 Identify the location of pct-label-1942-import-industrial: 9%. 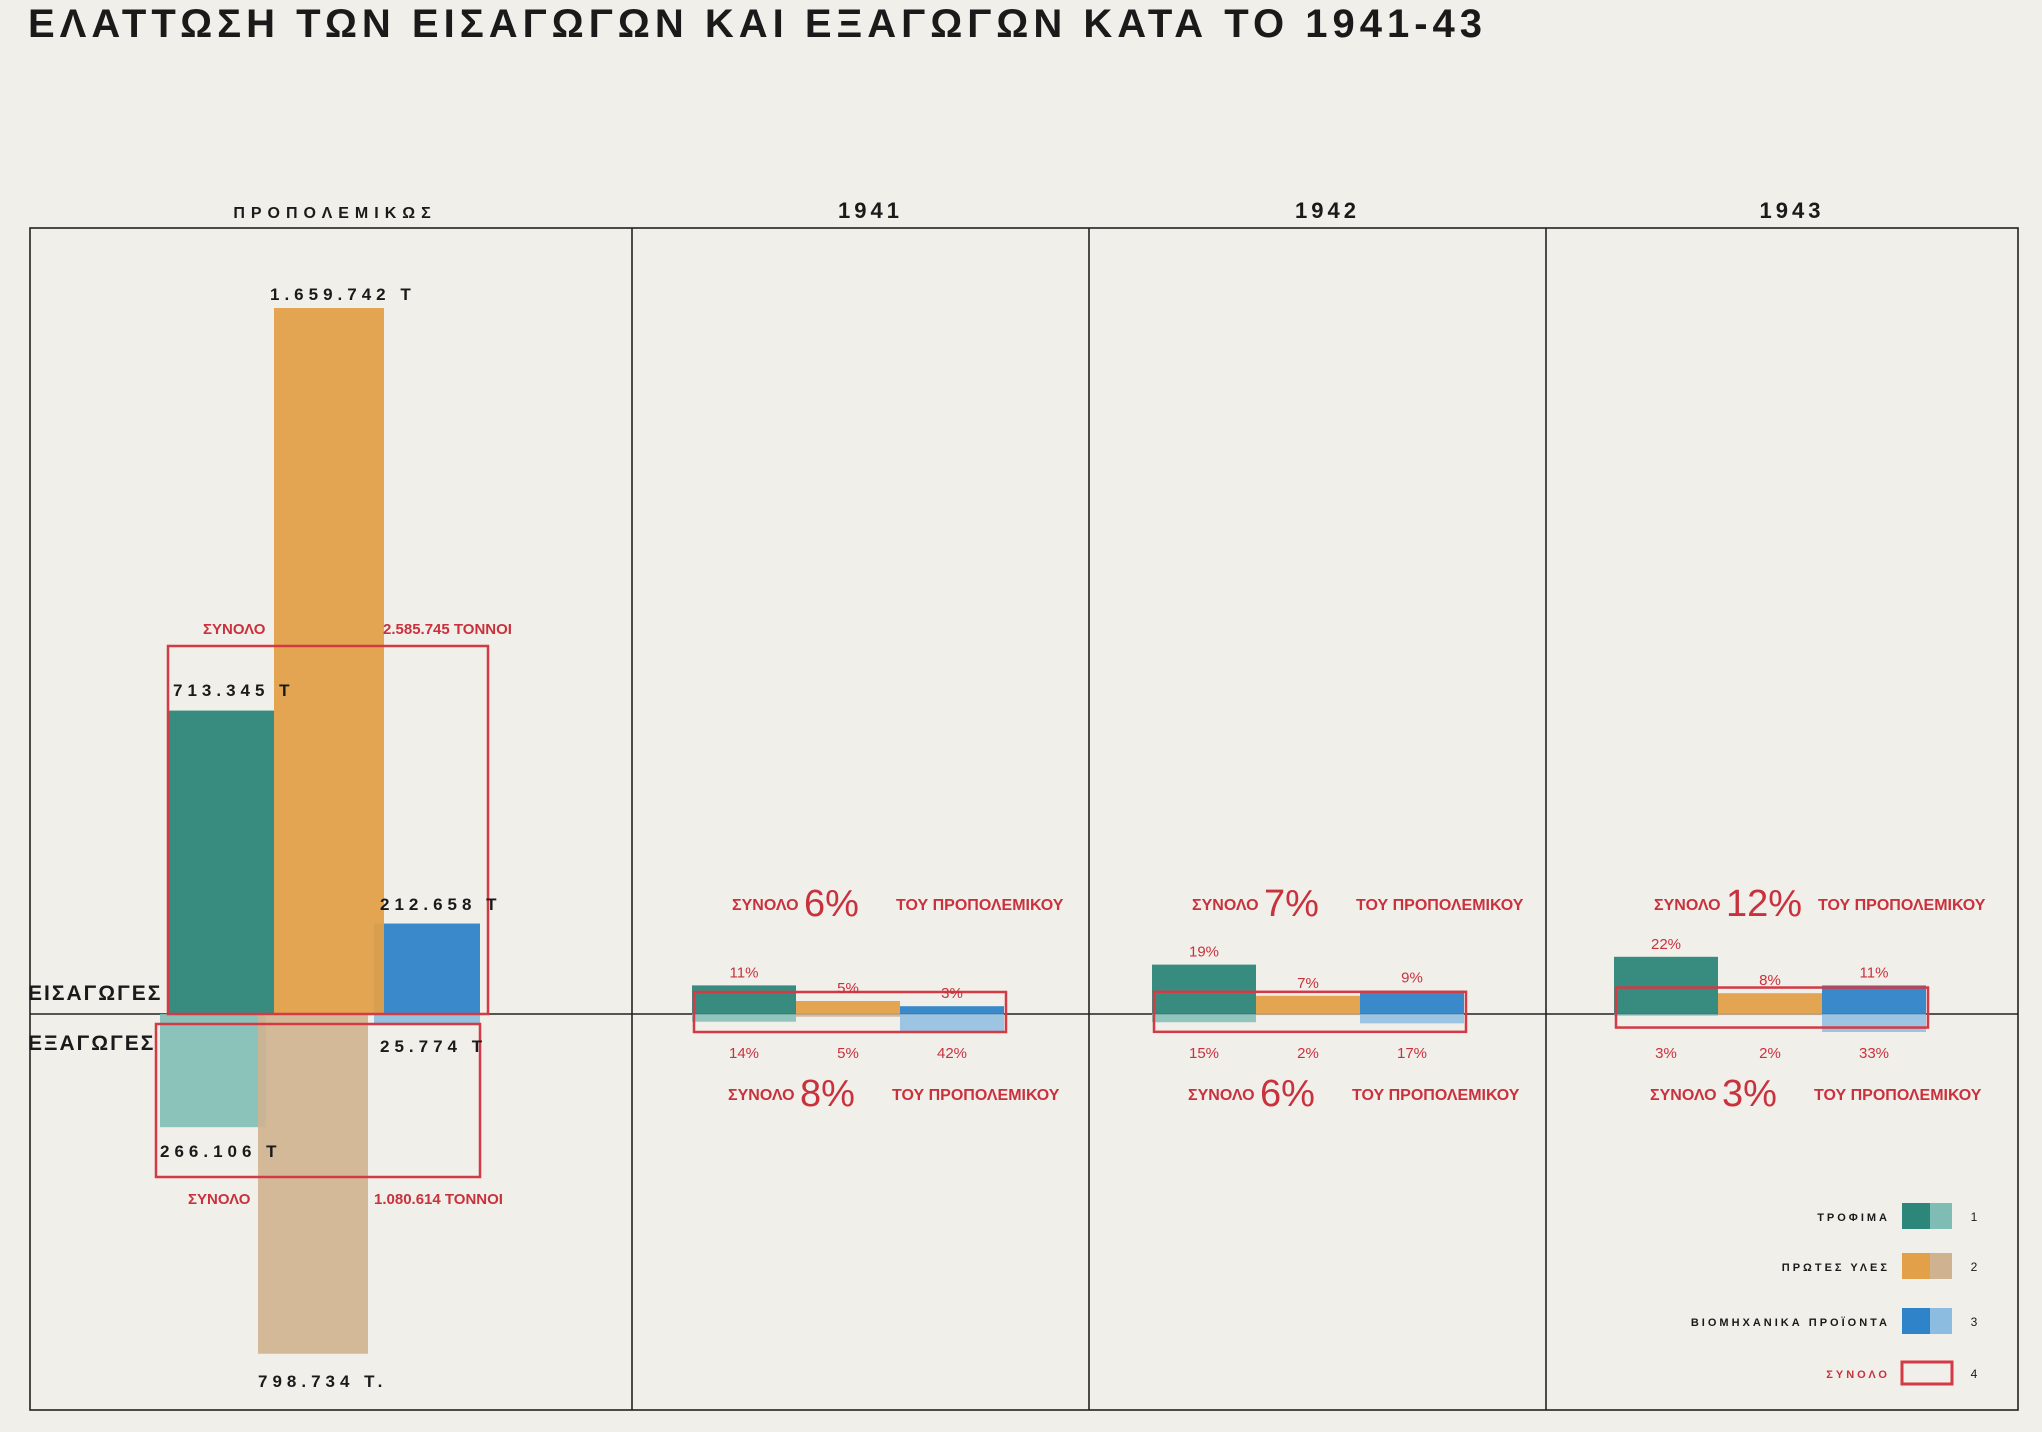
(1412, 978).